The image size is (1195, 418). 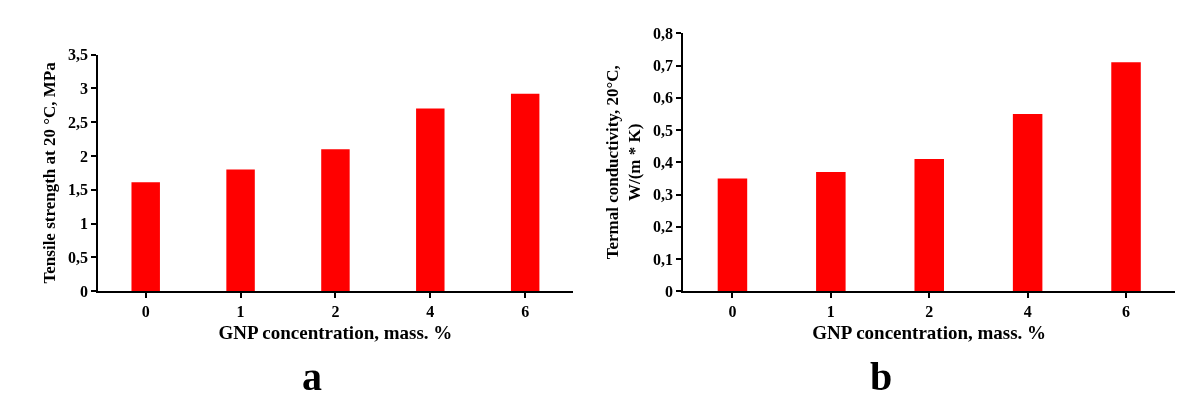 I want to click on y-tick-label: 2, so click(x=84, y=156).